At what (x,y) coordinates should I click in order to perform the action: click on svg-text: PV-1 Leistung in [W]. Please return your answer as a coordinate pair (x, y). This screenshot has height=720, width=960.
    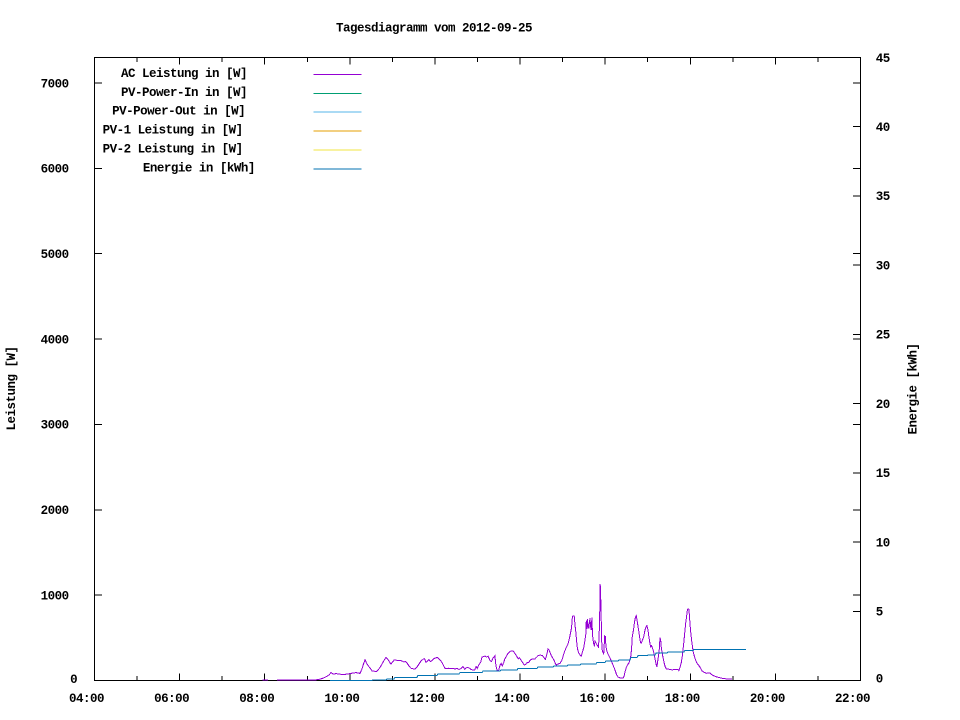
    Looking at the image, I should click on (173, 131).